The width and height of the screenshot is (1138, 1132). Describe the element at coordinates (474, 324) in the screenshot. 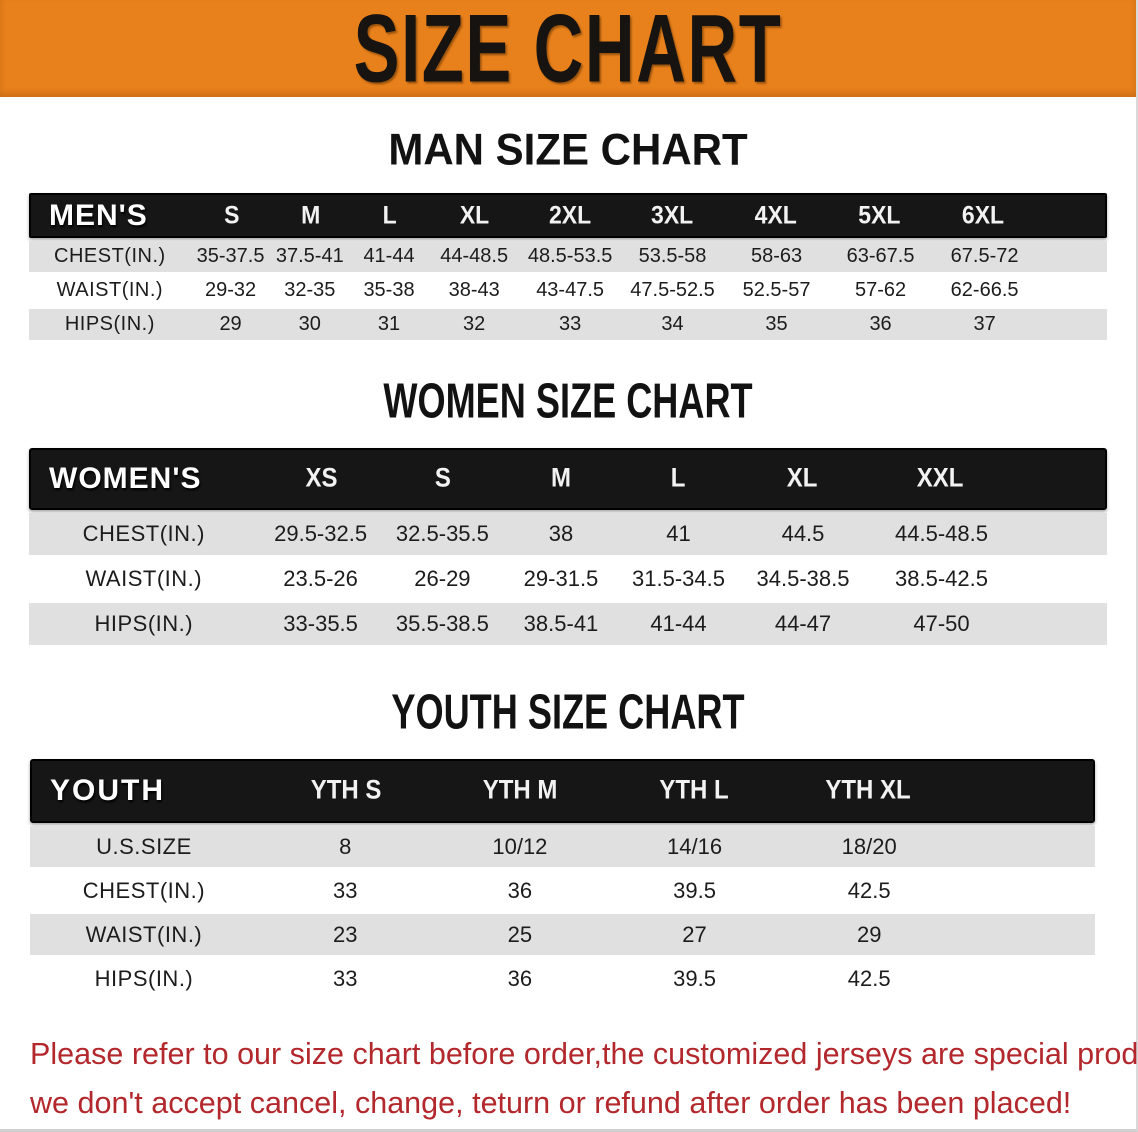

I see `table-cell: 32` at that location.